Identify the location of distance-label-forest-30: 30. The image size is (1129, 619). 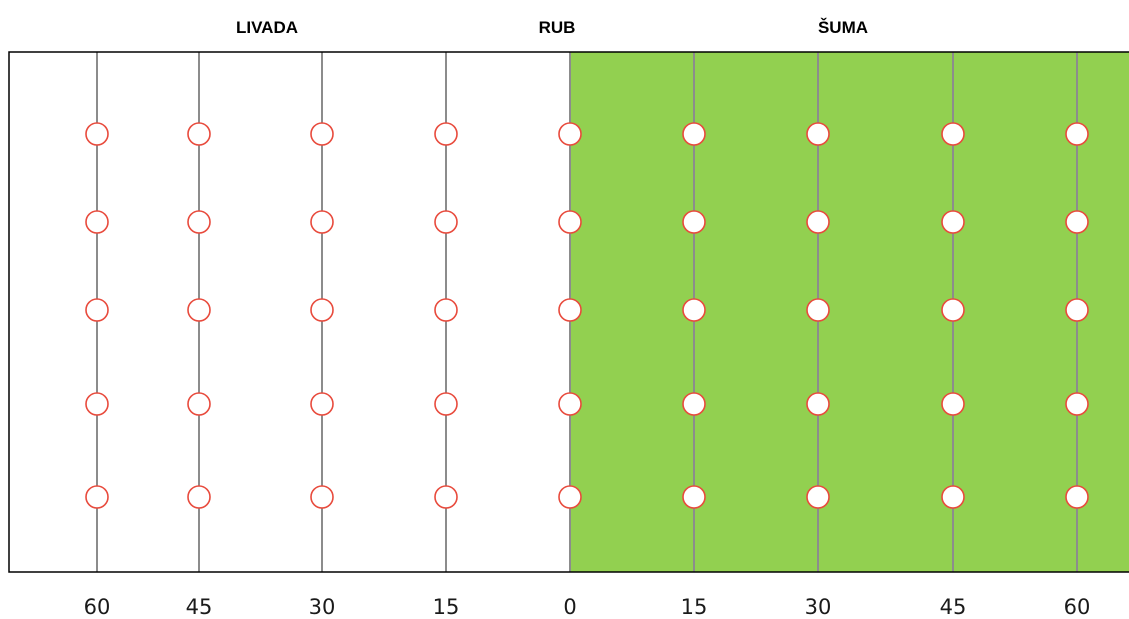
(818, 607).